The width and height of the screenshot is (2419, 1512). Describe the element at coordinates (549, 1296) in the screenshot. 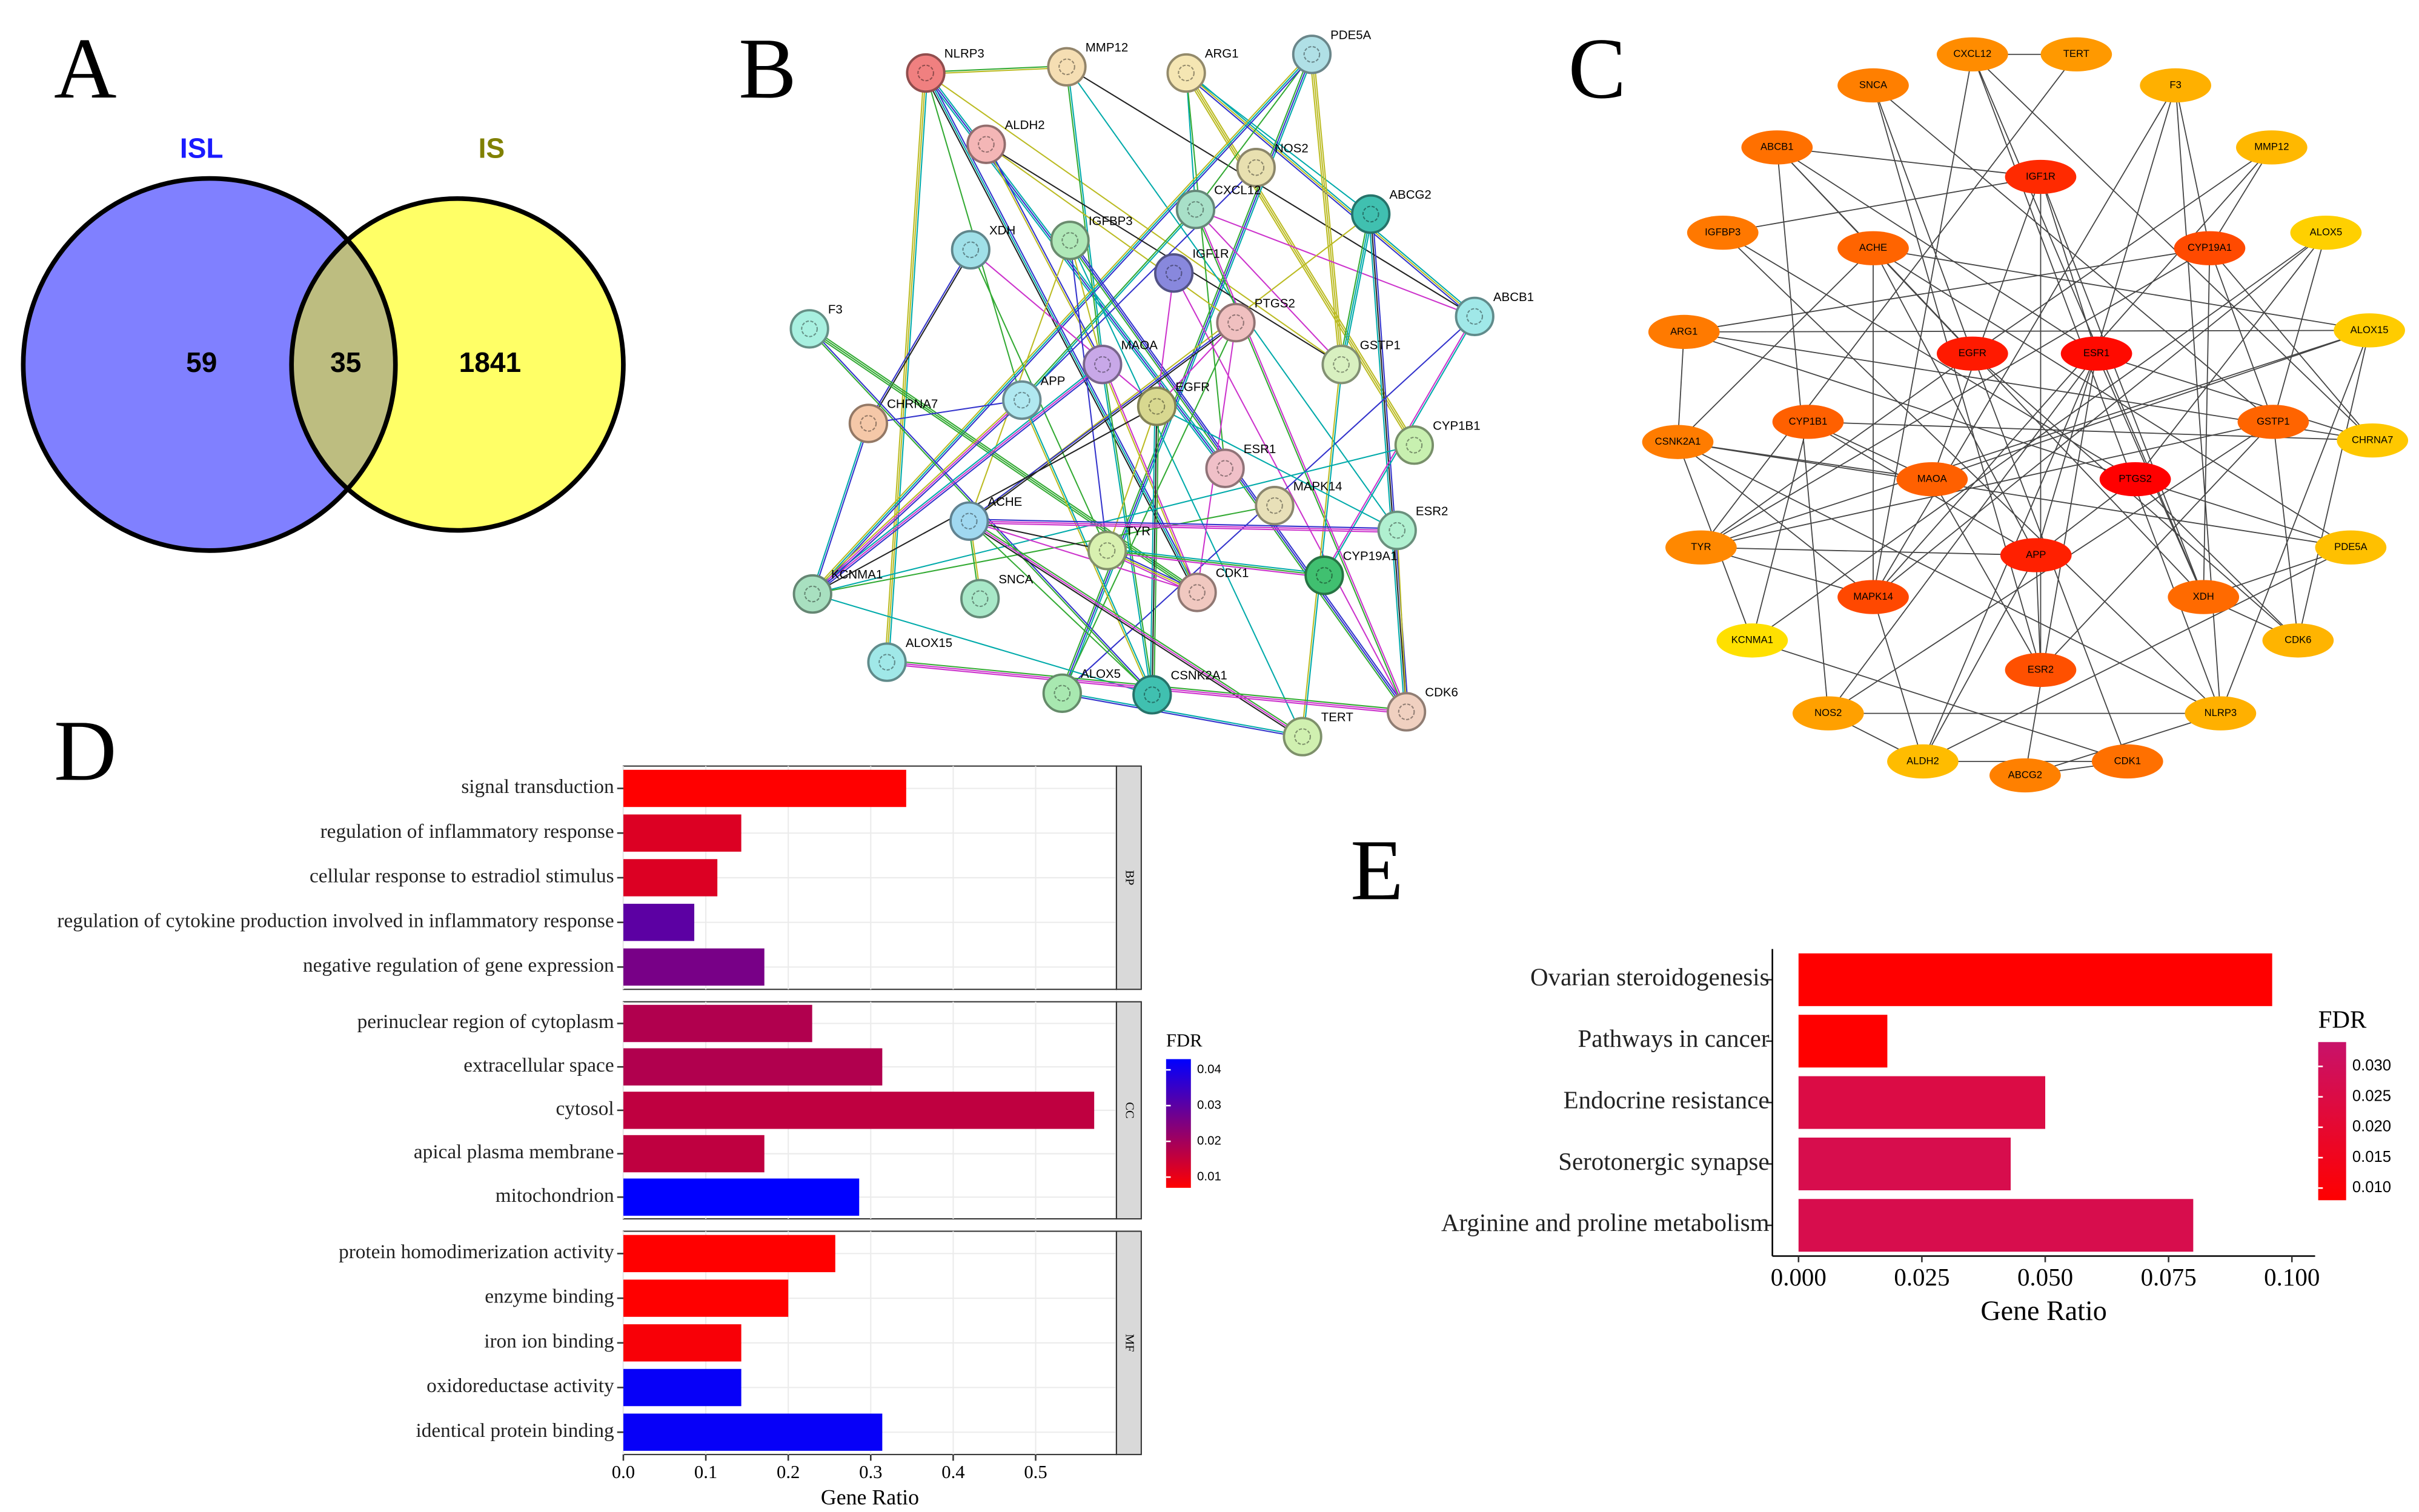

I see `y-tick-label: enzyme binding` at that location.